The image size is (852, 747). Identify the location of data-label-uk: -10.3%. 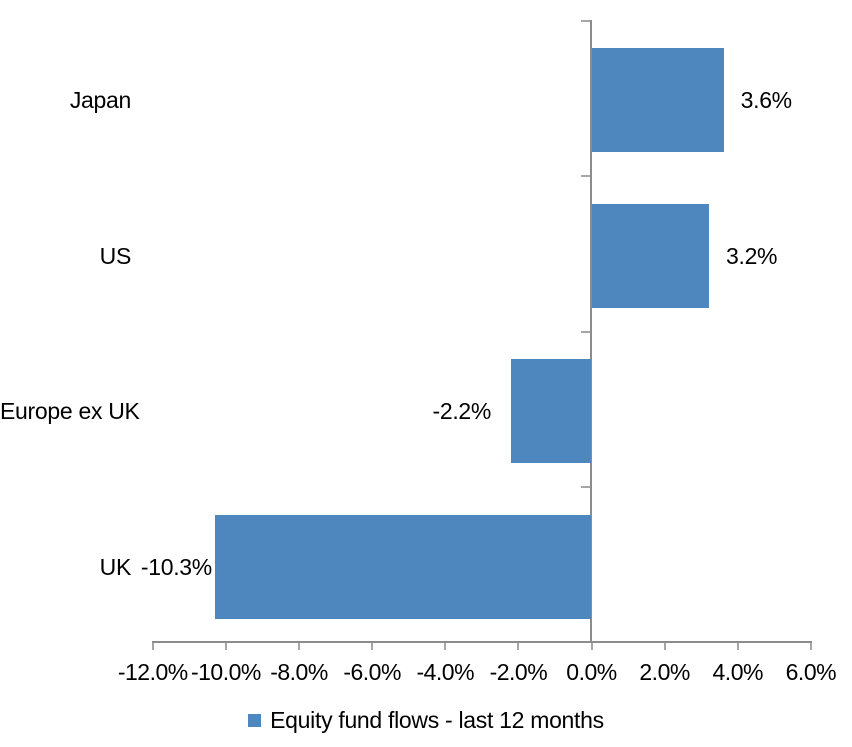
(176, 567).